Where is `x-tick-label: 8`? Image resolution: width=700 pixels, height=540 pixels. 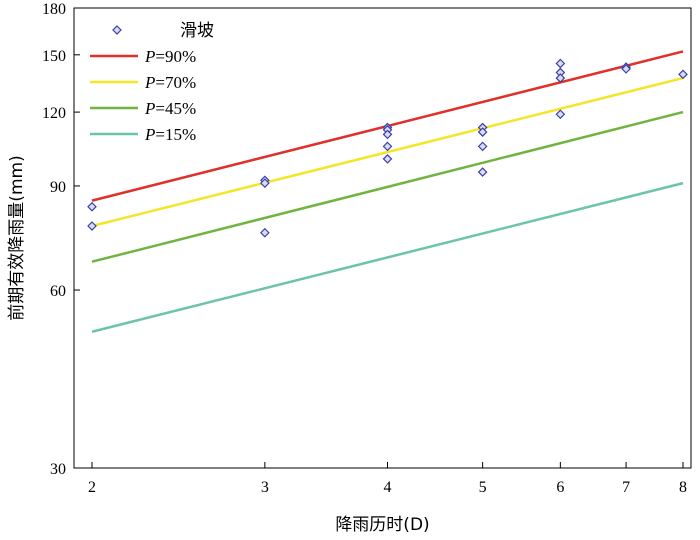 x-tick-label: 8 is located at coordinates (683, 487).